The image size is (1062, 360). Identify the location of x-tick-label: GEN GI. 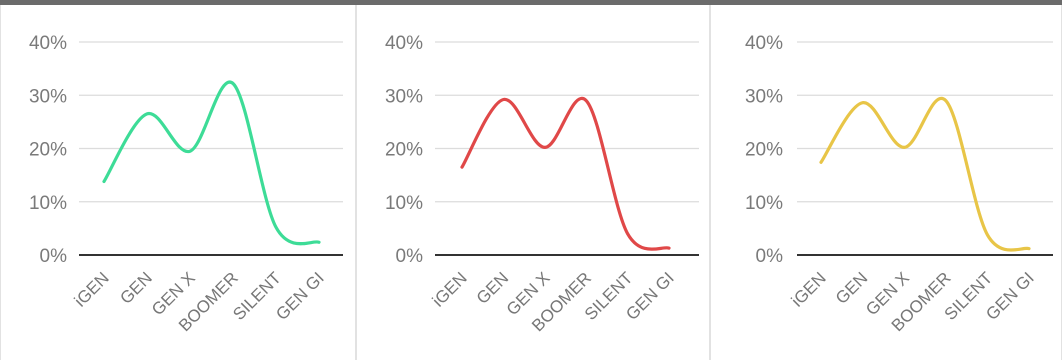
(300, 296).